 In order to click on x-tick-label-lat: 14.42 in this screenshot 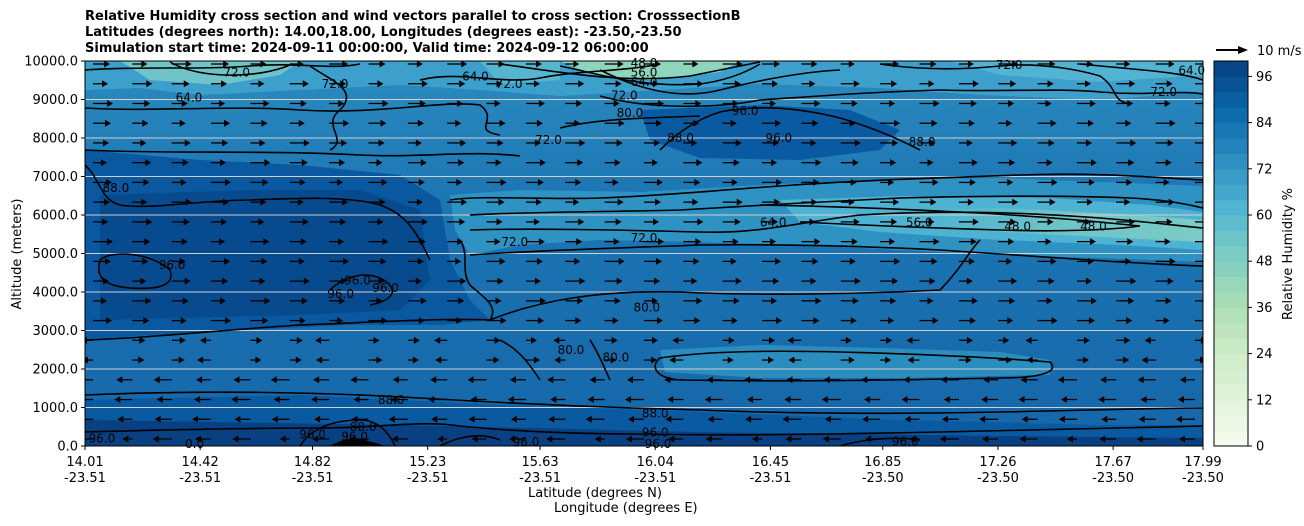, I will do `click(200, 462)`.